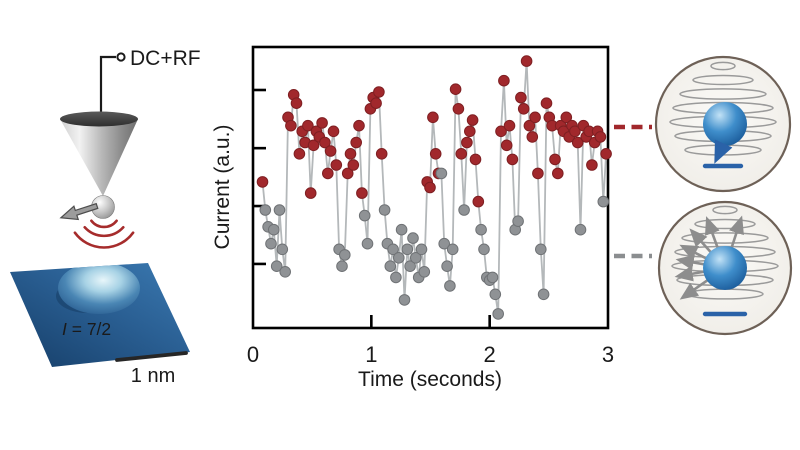  I want to click on topograph-bump, so click(98, 288).